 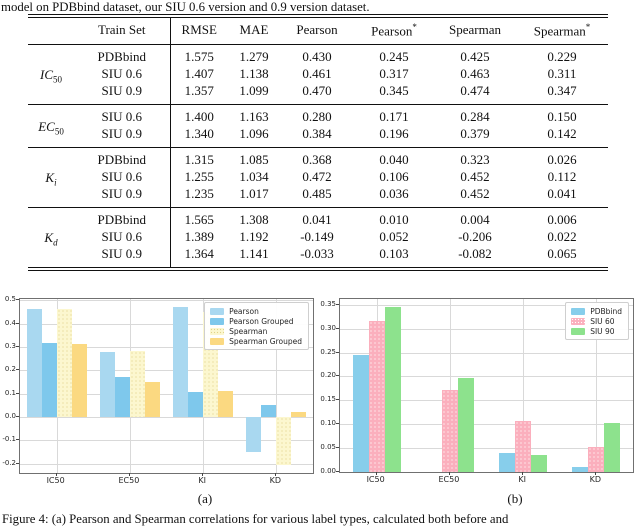 I want to click on metric-cell: 0.036, so click(x=394, y=193).